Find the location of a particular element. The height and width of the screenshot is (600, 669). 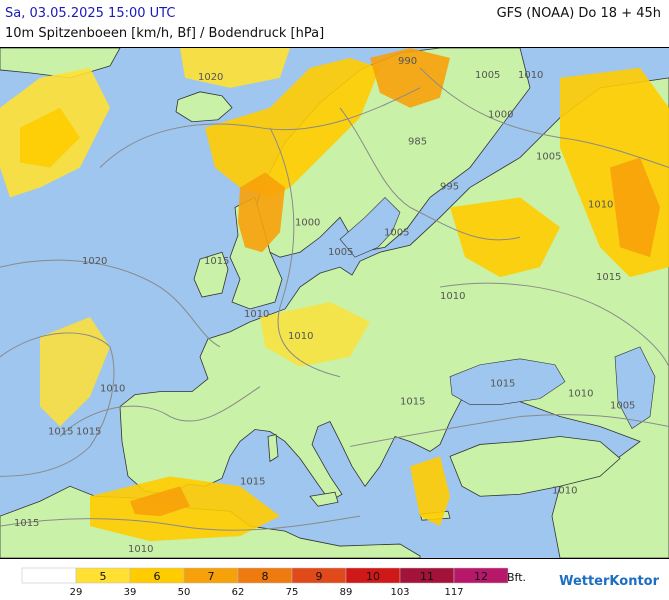

caspian-sea is located at coordinates (635, 387).